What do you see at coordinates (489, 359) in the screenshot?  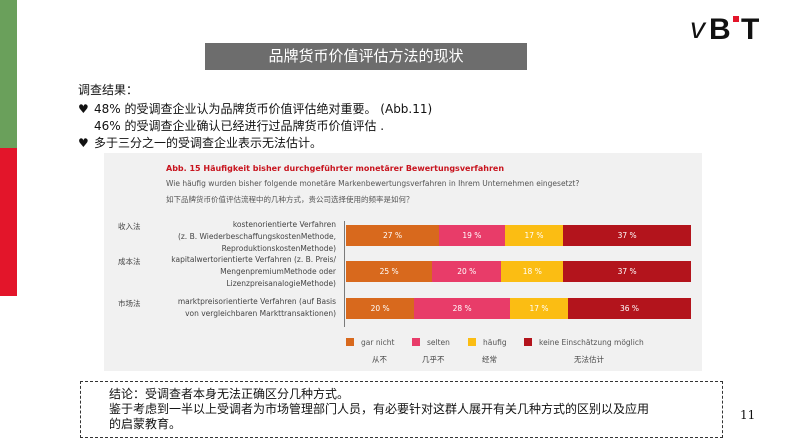 I see `legend-label-cn: 经常` at bounding box center [489, 359].